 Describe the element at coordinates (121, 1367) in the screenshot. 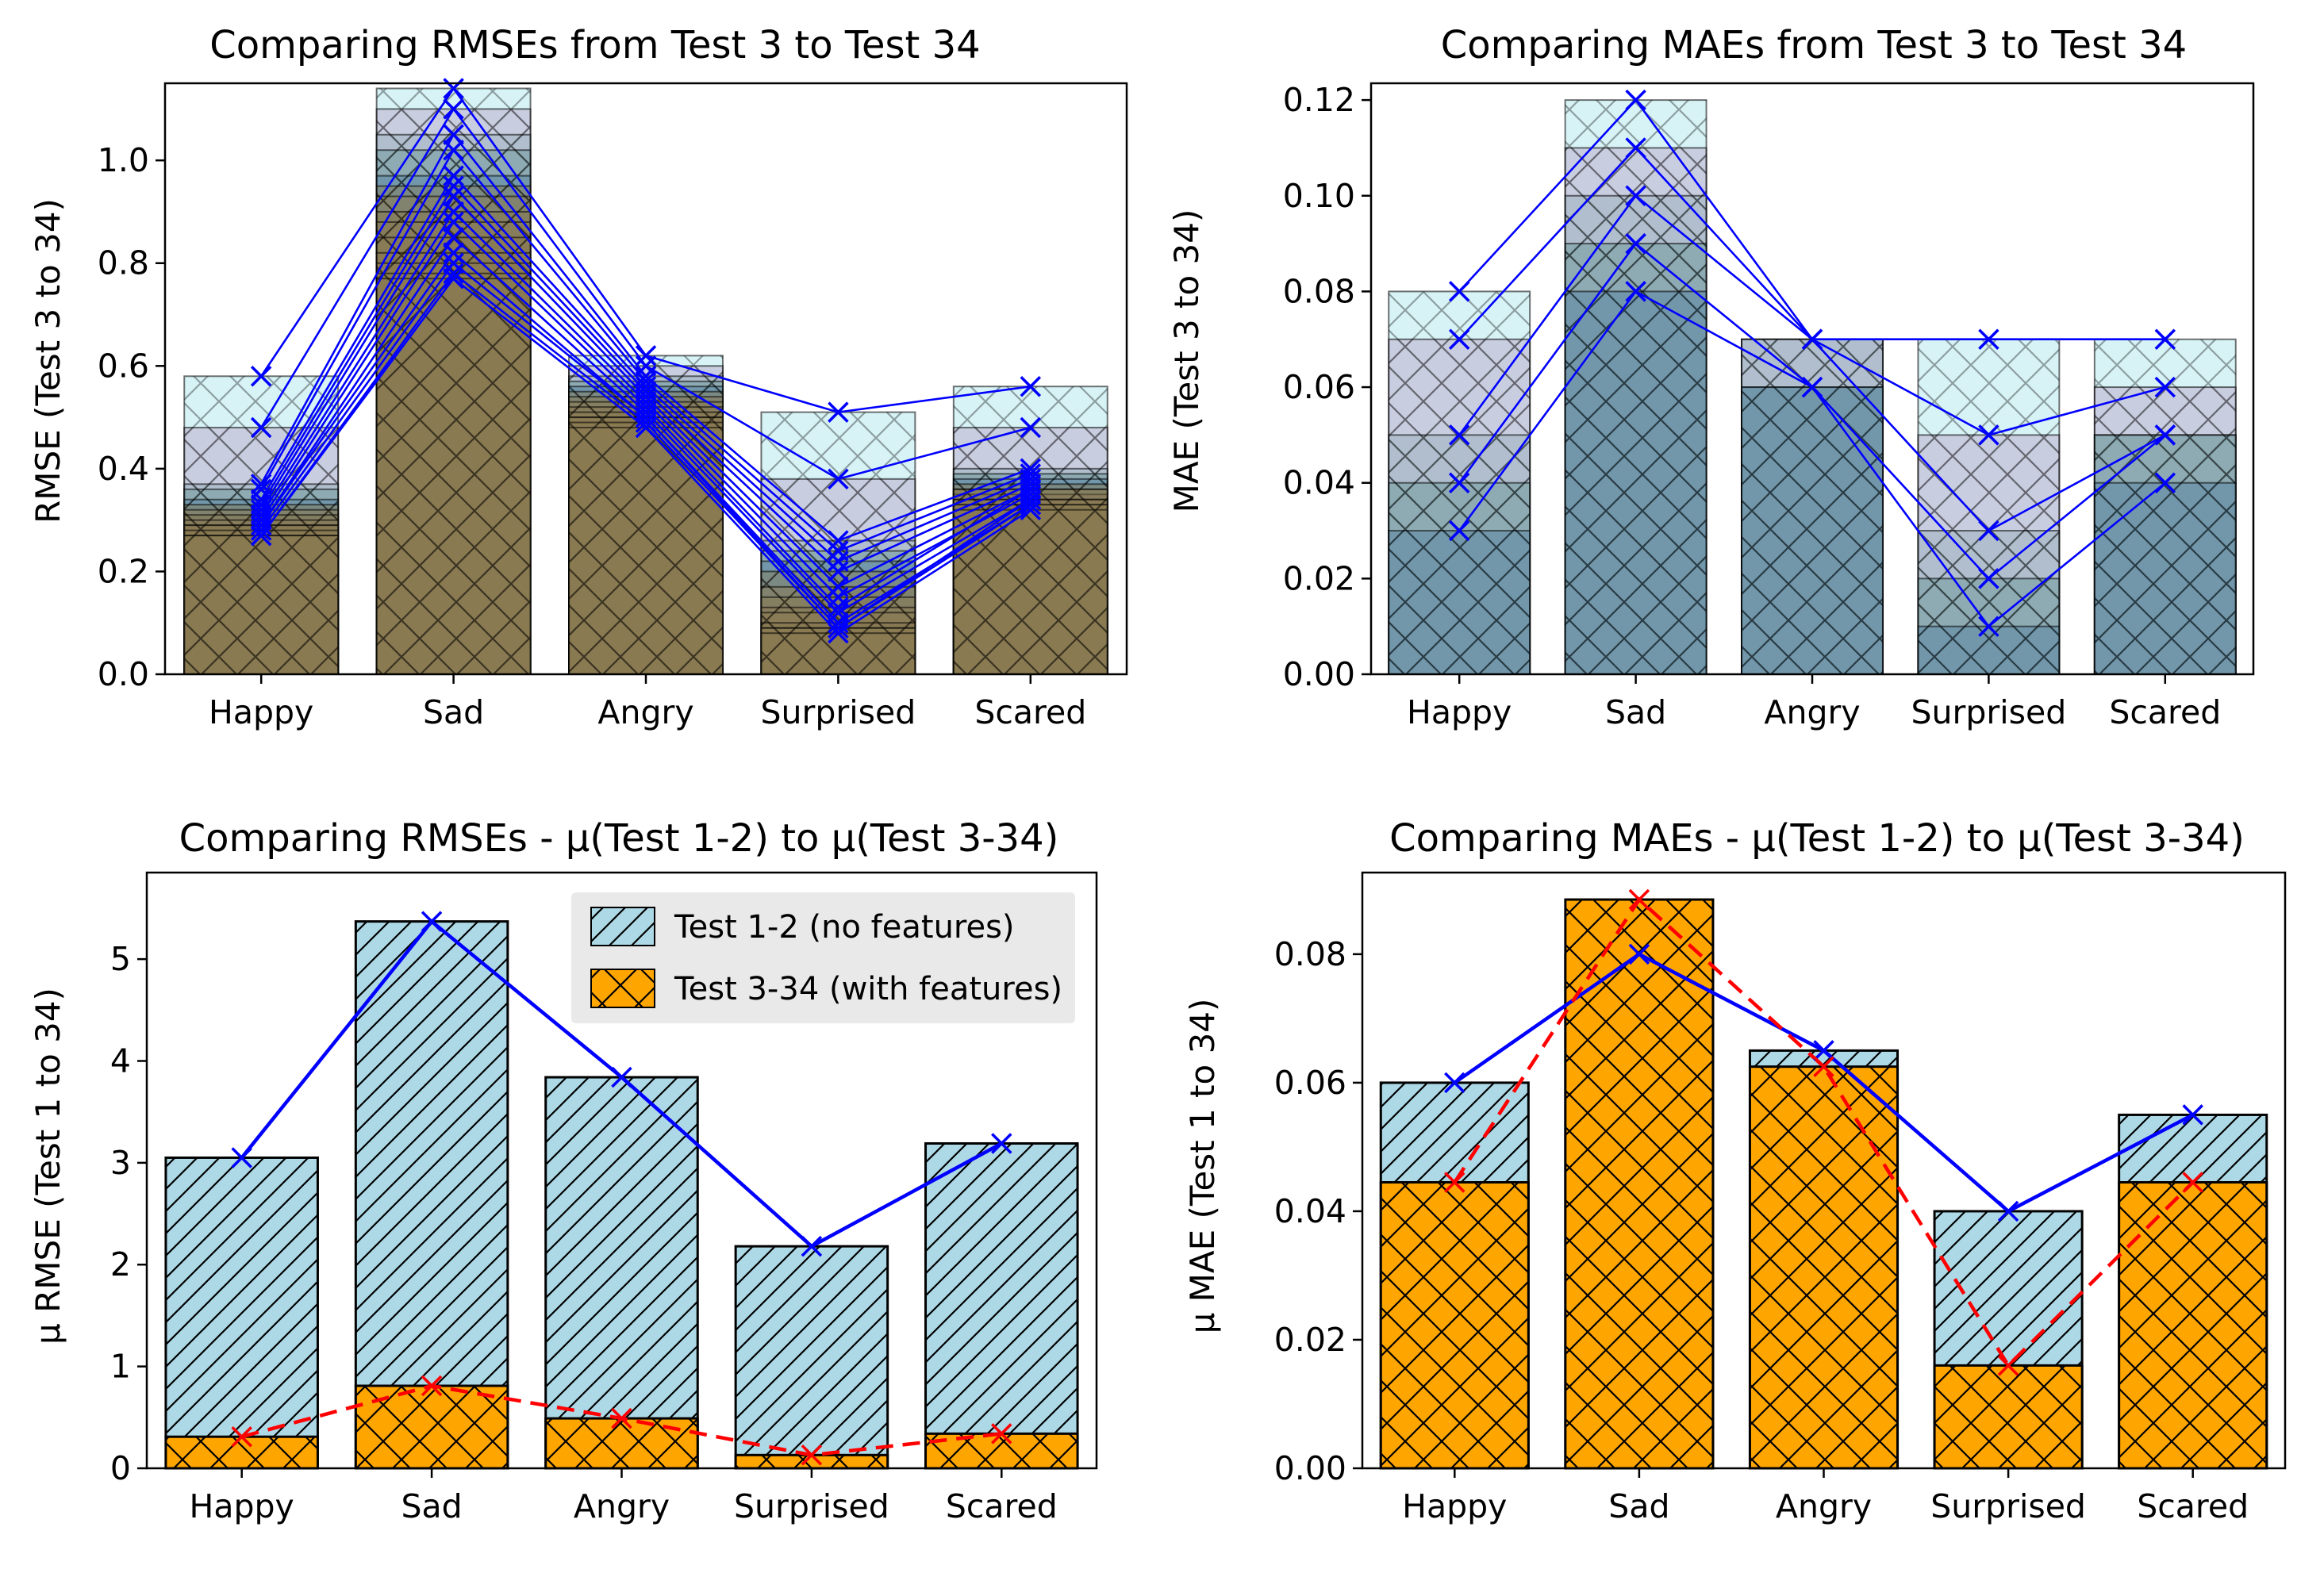

I see `y-tick-label: 1` at that location.